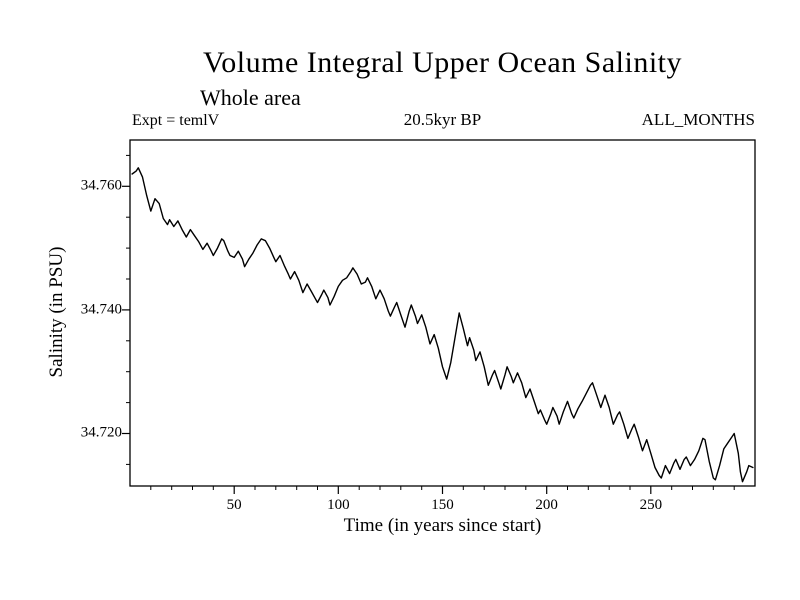 This screenshot has height=600, width=800. I want to click on x-axis-title: Time (in years since start), so click(442, 525).